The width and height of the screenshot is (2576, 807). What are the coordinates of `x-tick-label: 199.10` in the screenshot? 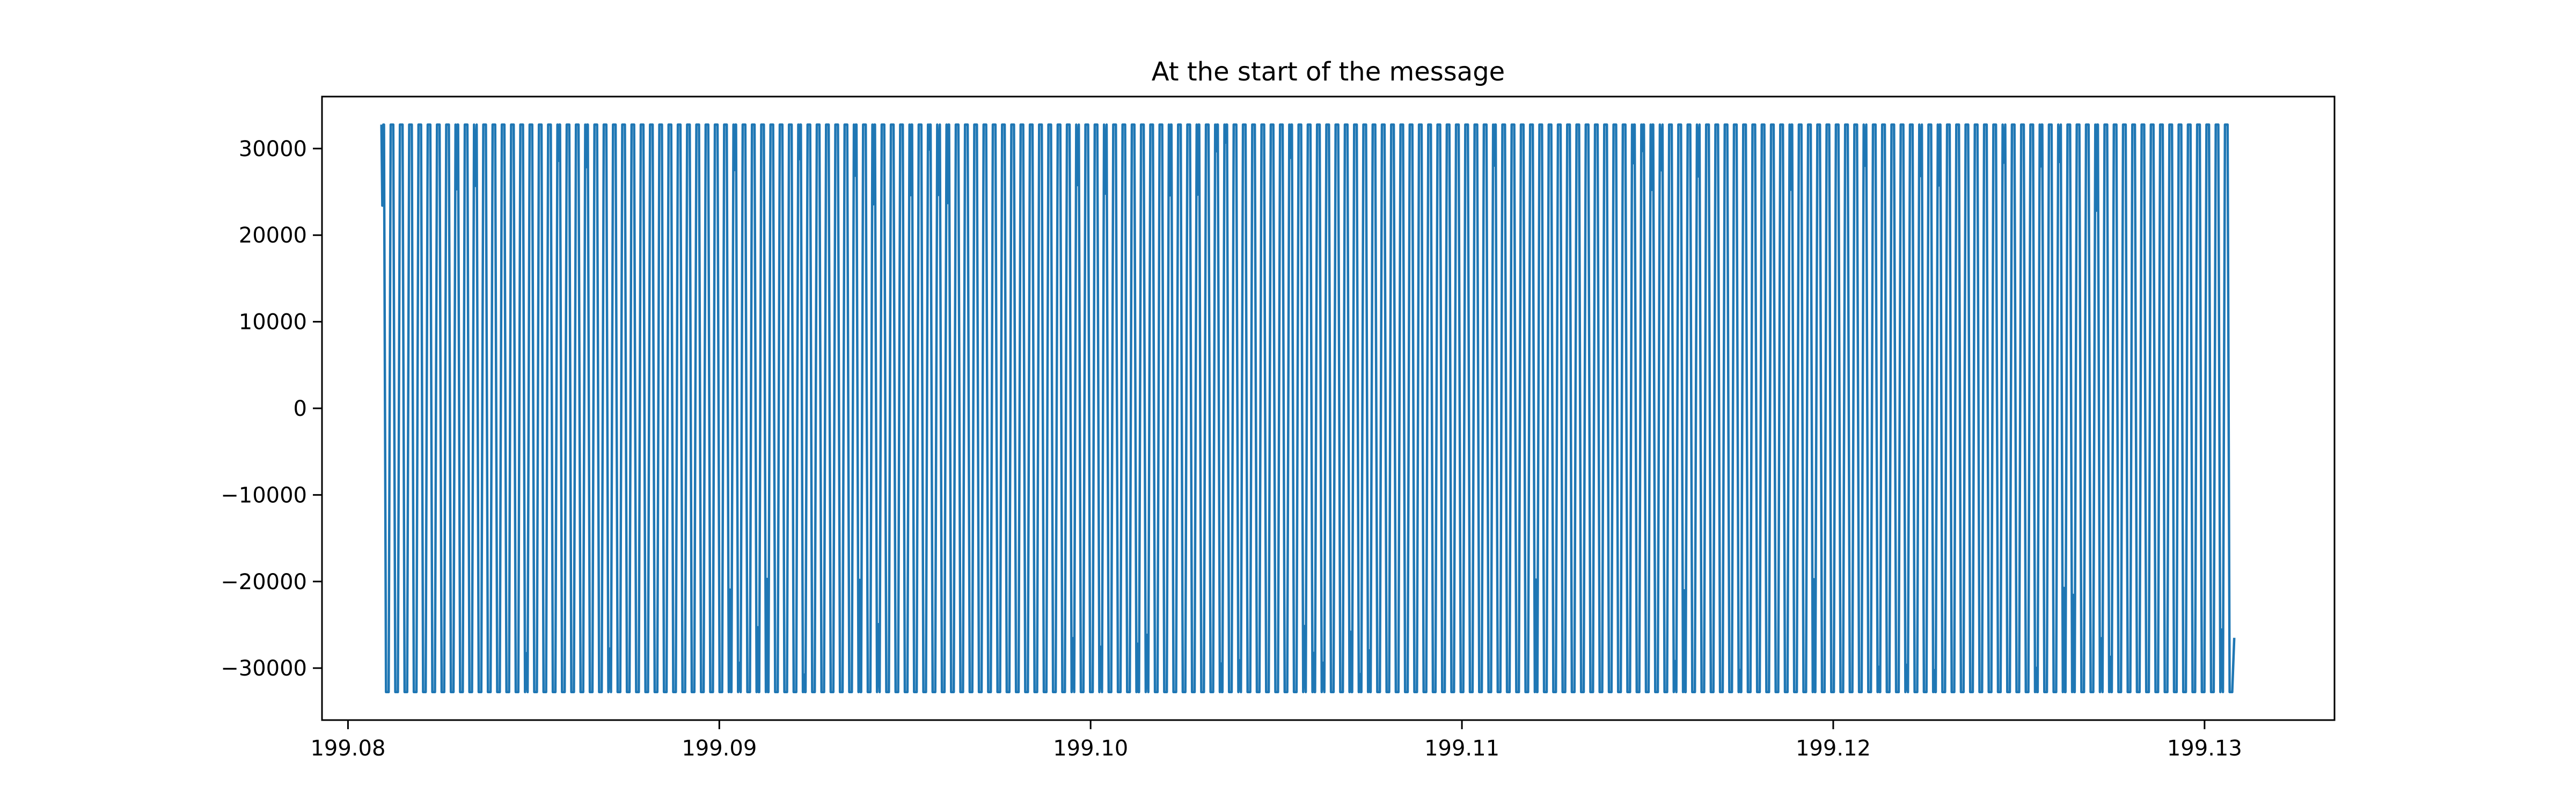 It's located at (1090, 748).